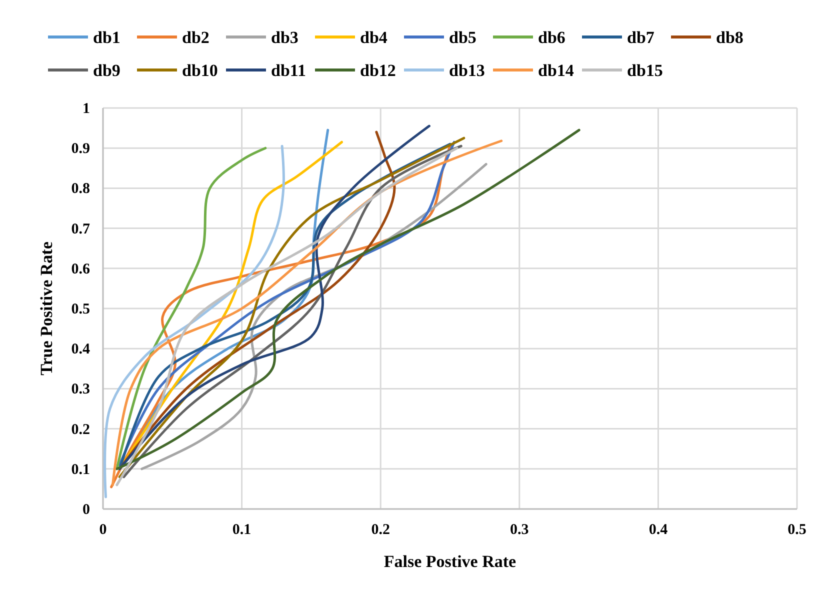 The image size is (820, 594). What do you see at coordinates (80, 390) in the screenshot?
I see `y-tick-label: 0.3` at bounding box center [80, 390].